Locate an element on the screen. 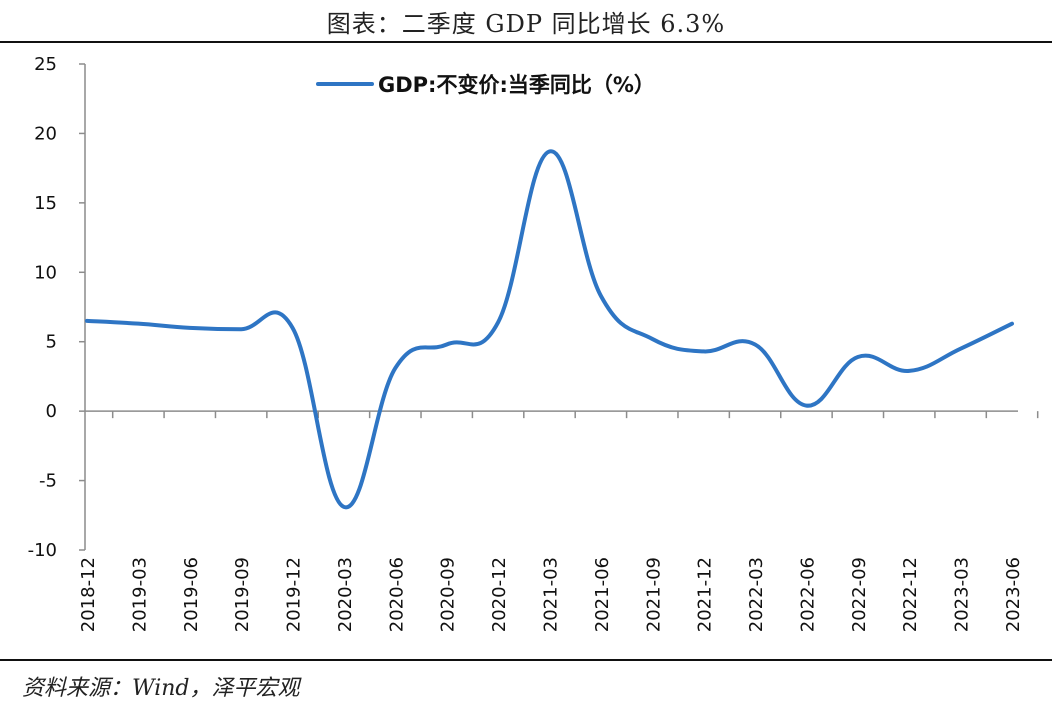 Image resolution: width=1052 pixels, height=704 pixels. y-tick-label: 25 is located at coordinates (45, 64).